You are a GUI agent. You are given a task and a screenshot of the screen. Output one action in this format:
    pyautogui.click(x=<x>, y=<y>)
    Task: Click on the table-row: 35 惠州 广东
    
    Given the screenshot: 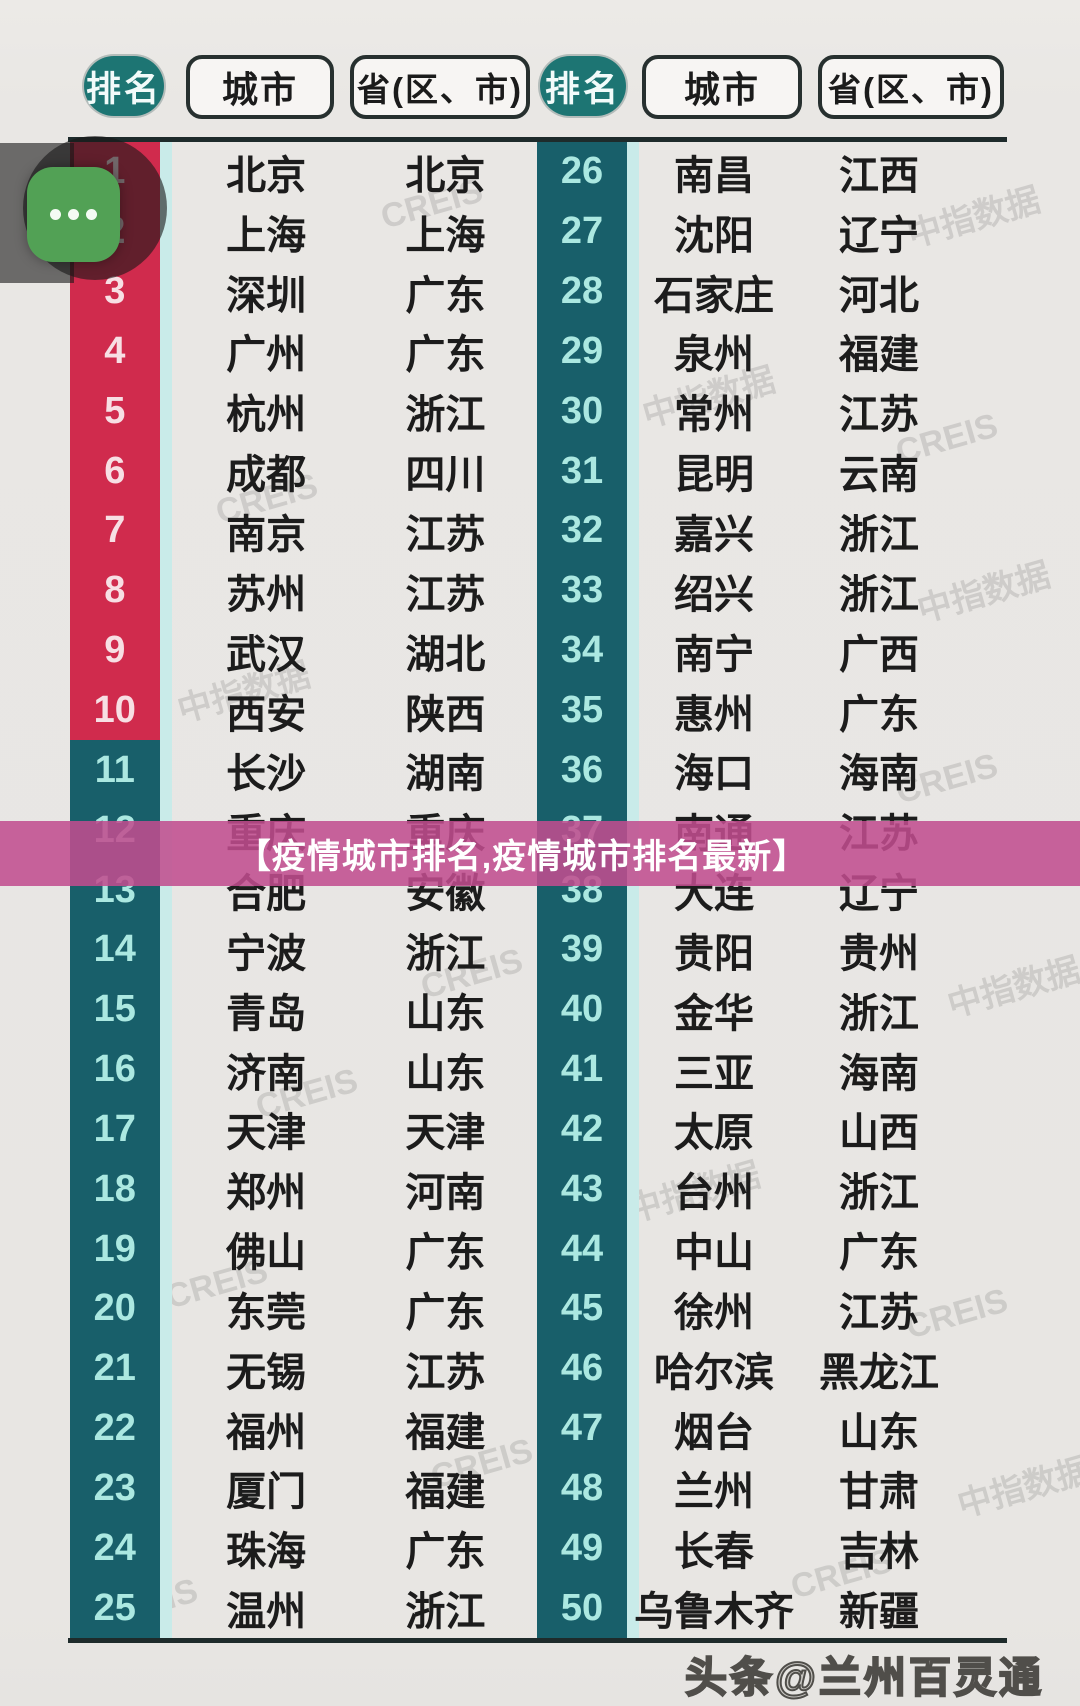 What is the action you would take?
    pyautogui.click(x=770, y=710)
    